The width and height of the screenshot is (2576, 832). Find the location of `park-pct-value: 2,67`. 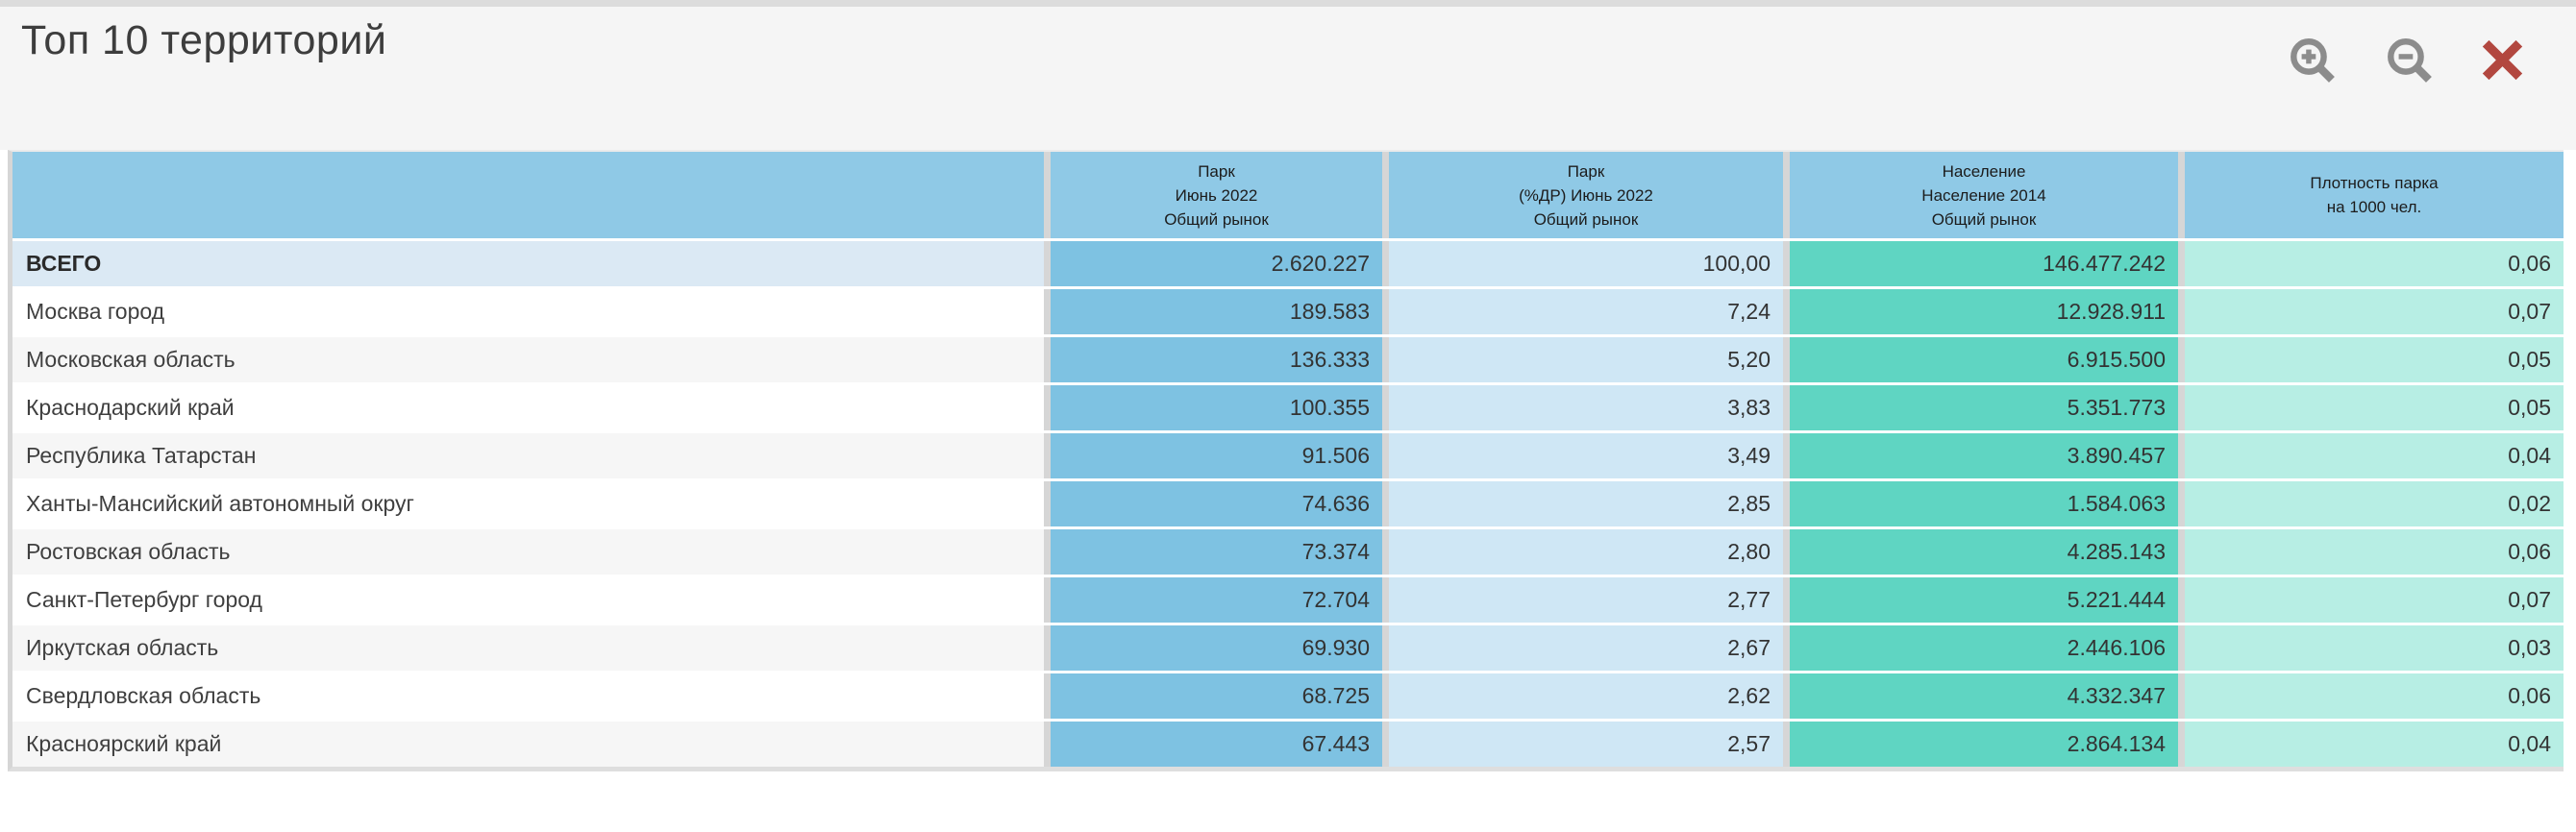

park-pct-value: 2,67 is located at coordinates (1589, 648).